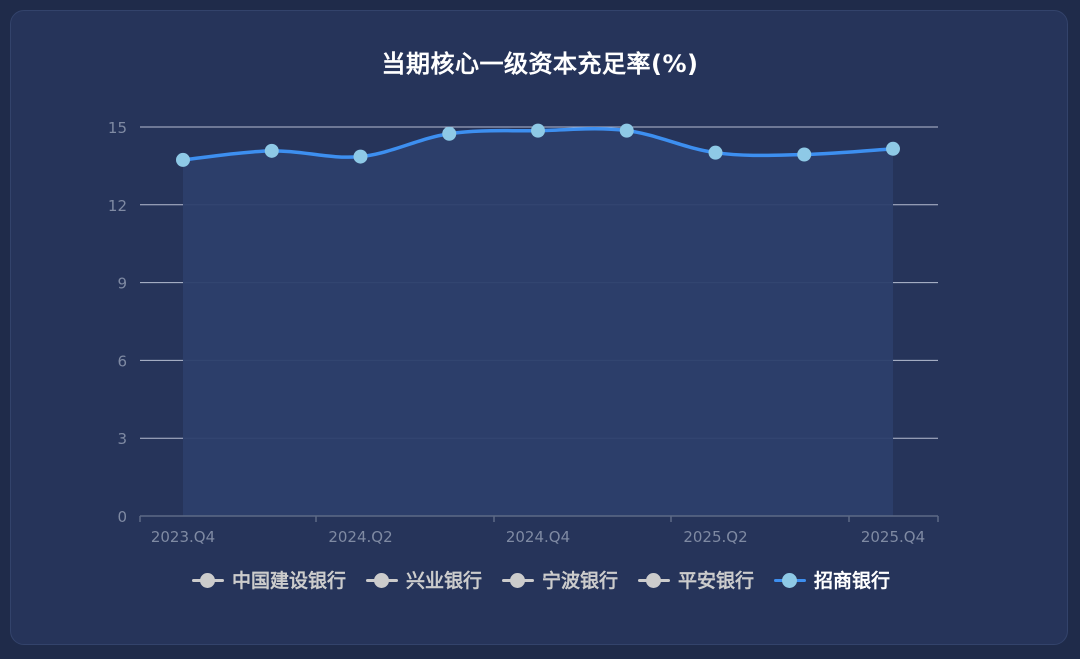 This screenshot has width=1080, height=659. Describe the element at coordinates (540, 64) in the screenshot. I see `chart-title: 当期核心一级资本充足率(%)` at that location.